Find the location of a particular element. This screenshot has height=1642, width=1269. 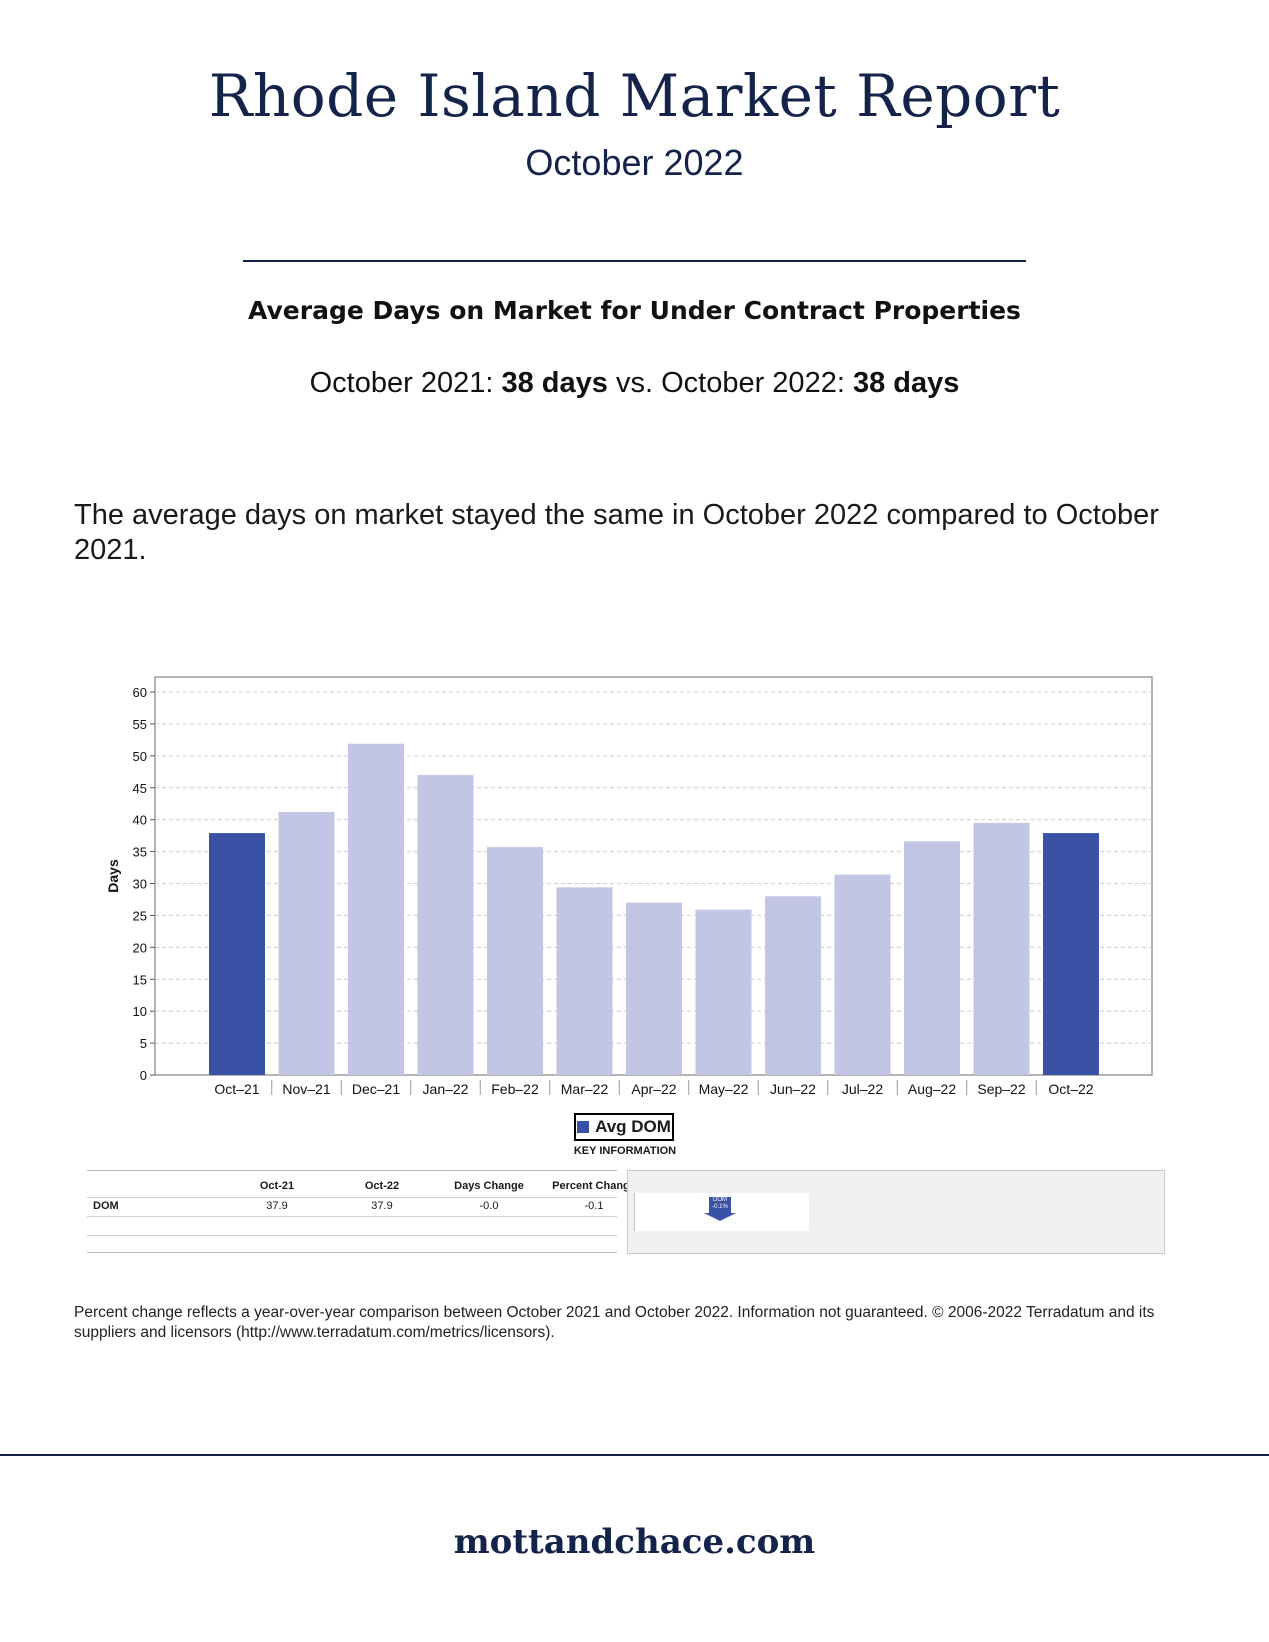

x-tick-label: Sep–22 is located at coordinates (1001, 1089).